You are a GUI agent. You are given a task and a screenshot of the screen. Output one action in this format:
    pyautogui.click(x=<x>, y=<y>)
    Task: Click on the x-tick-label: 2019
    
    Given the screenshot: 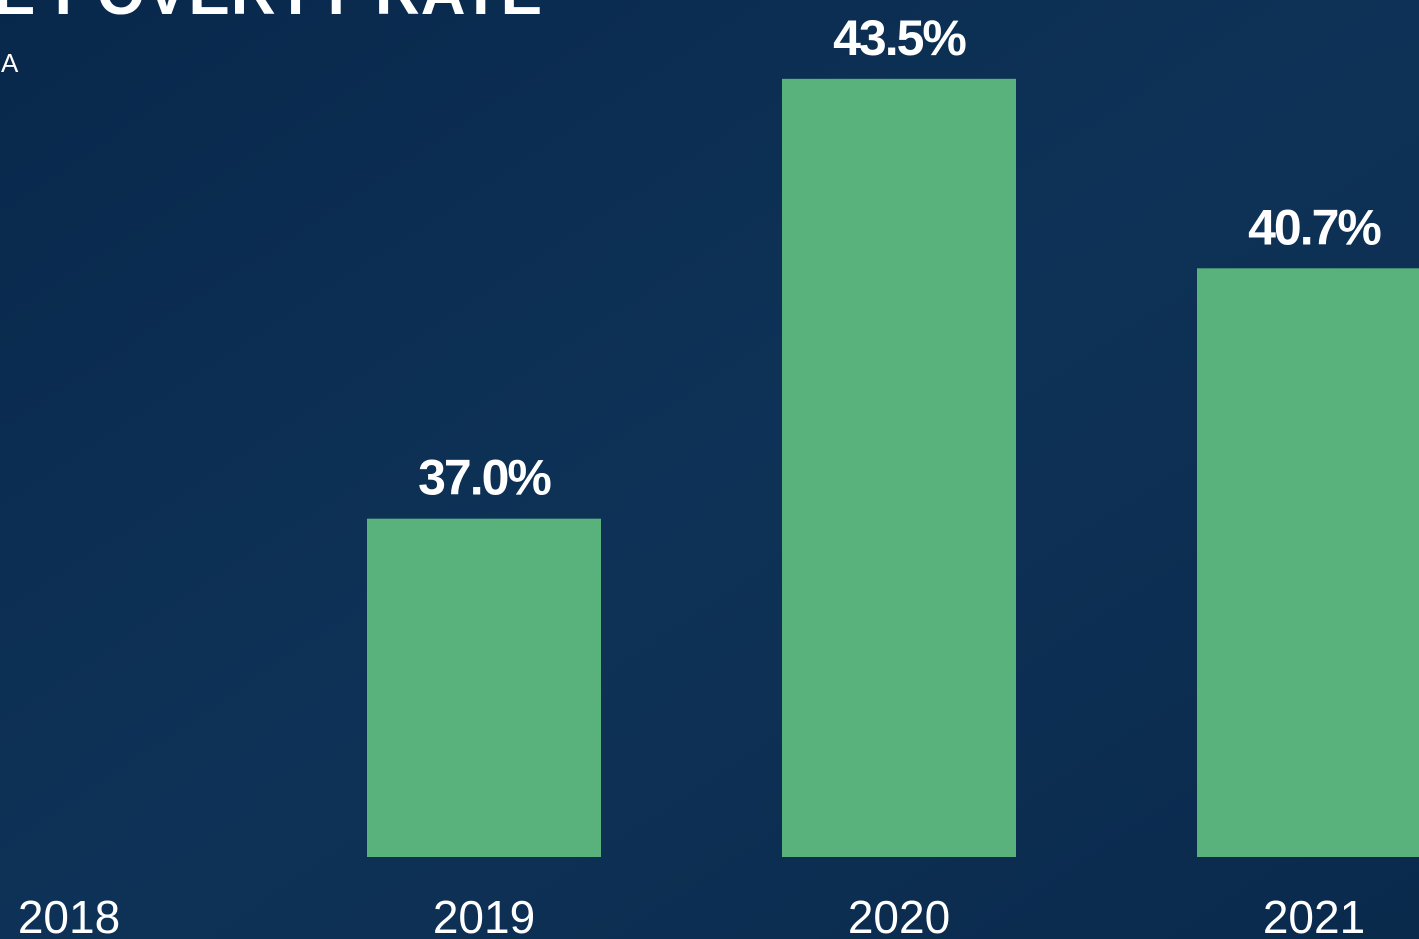 What is the action you would take?
    pyautogui.click(x=484, y=915)
    